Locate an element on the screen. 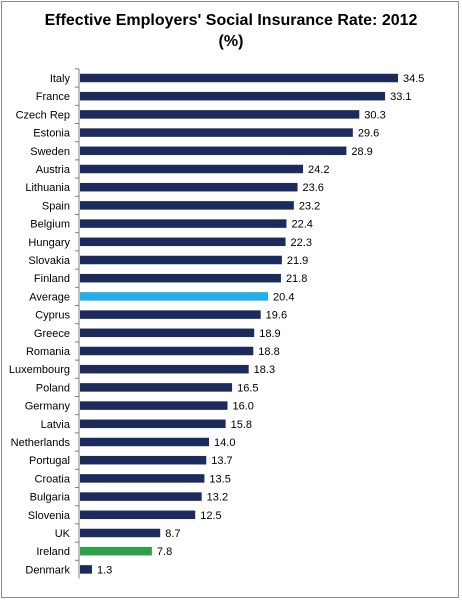  category-label-luxembourg: Luxembourg is located at coordinates (39, 370).